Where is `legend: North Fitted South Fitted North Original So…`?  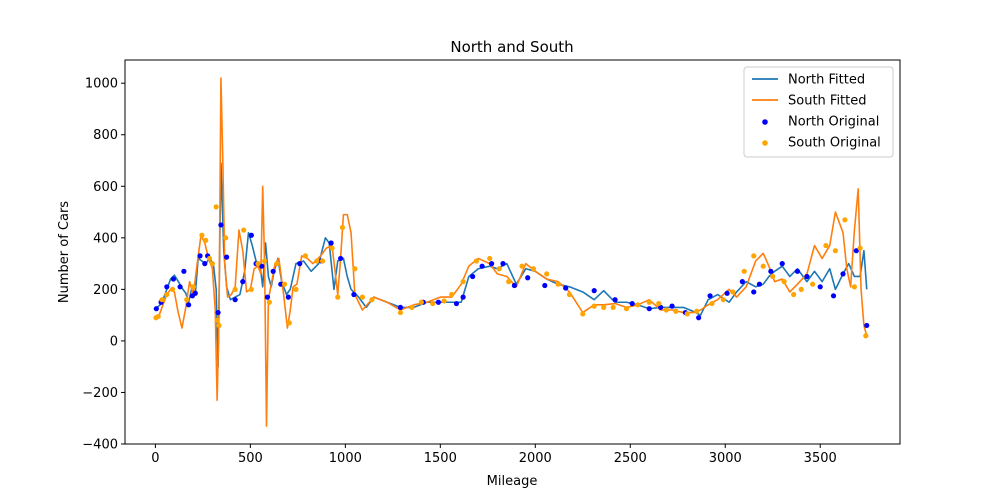
legend: North Fitted South Fitted North Original So… is located at coordinates (818, 112).